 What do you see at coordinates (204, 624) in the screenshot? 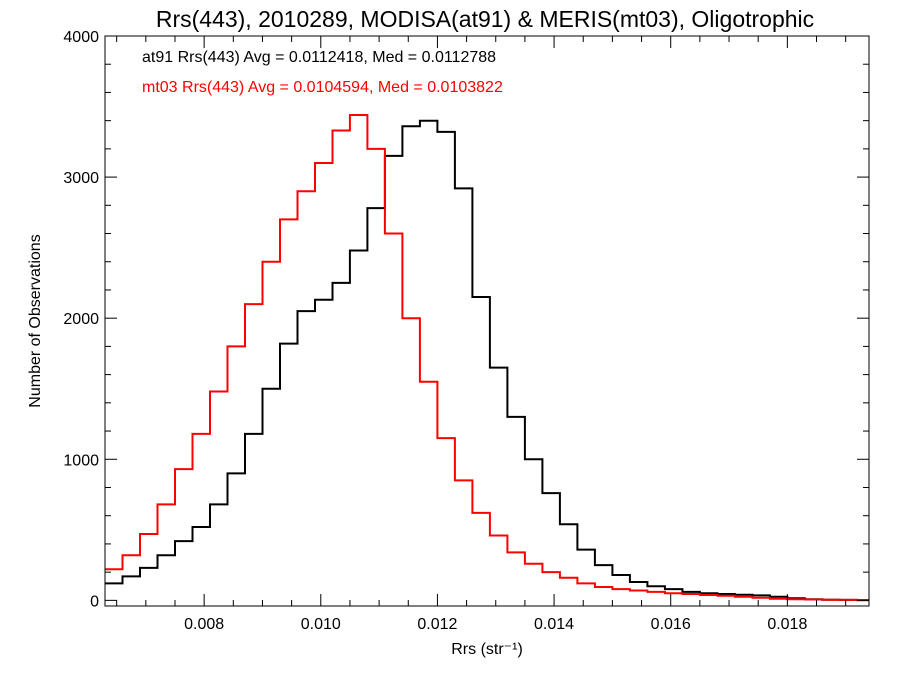
I see `x-tick-label: 0.008` at bounding box center [204, 624].